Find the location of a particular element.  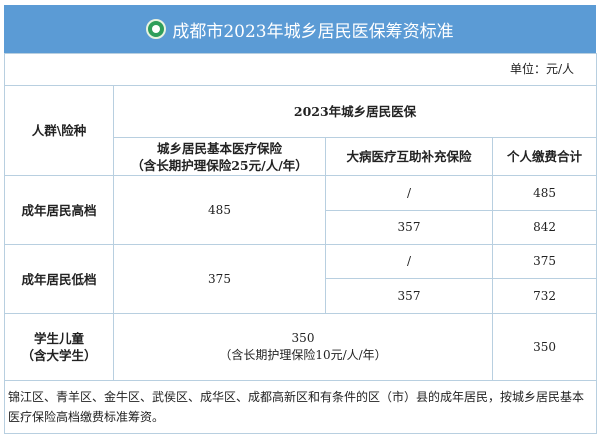

group-low: 成年居民低档 is located at coordinates (59, 279).